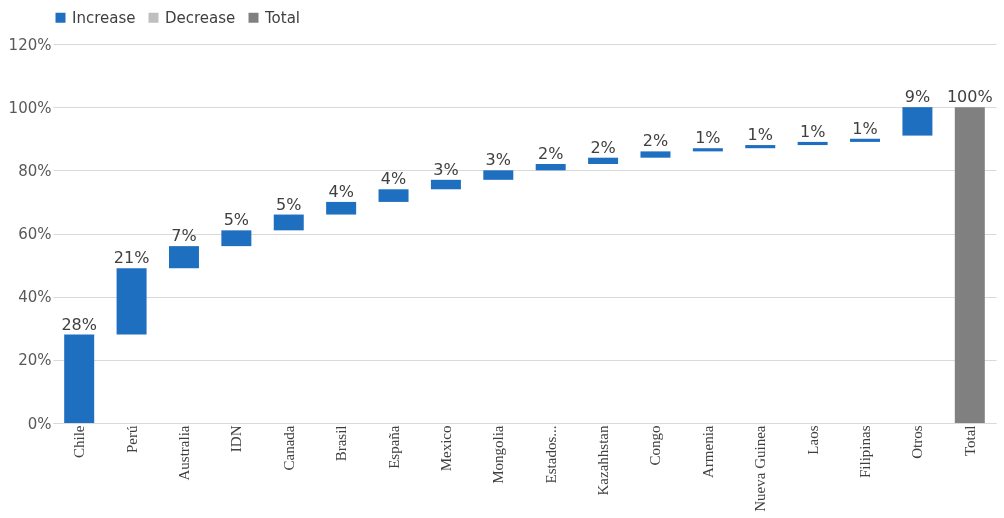  What do you see at coordinates (969, 441) in the screenshot?
I see `x-tick-label: Total` at bounding box center [969, 441].